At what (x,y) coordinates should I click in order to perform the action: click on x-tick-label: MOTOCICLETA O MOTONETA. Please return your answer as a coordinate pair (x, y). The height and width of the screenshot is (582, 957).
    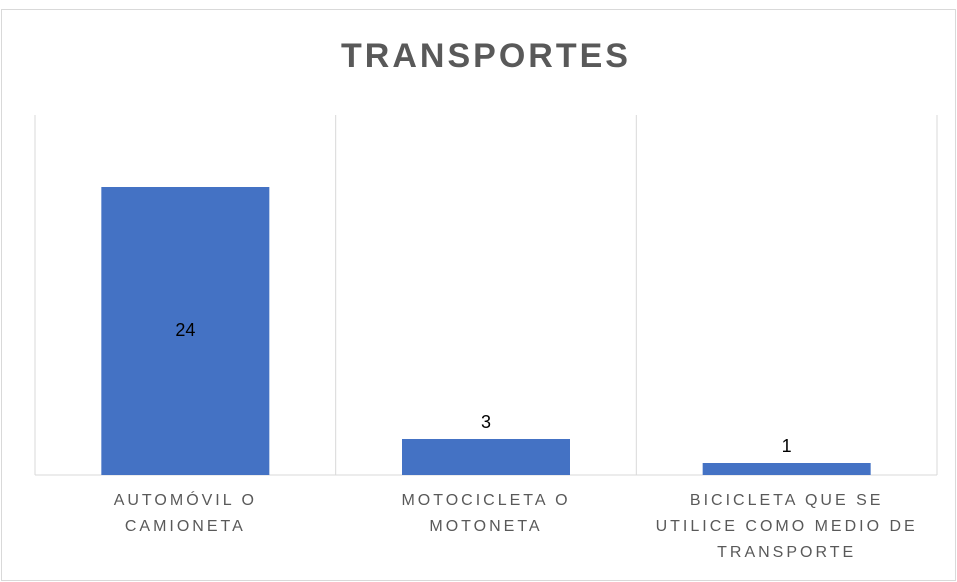
    Looking at the image, I should click on (486, 513).